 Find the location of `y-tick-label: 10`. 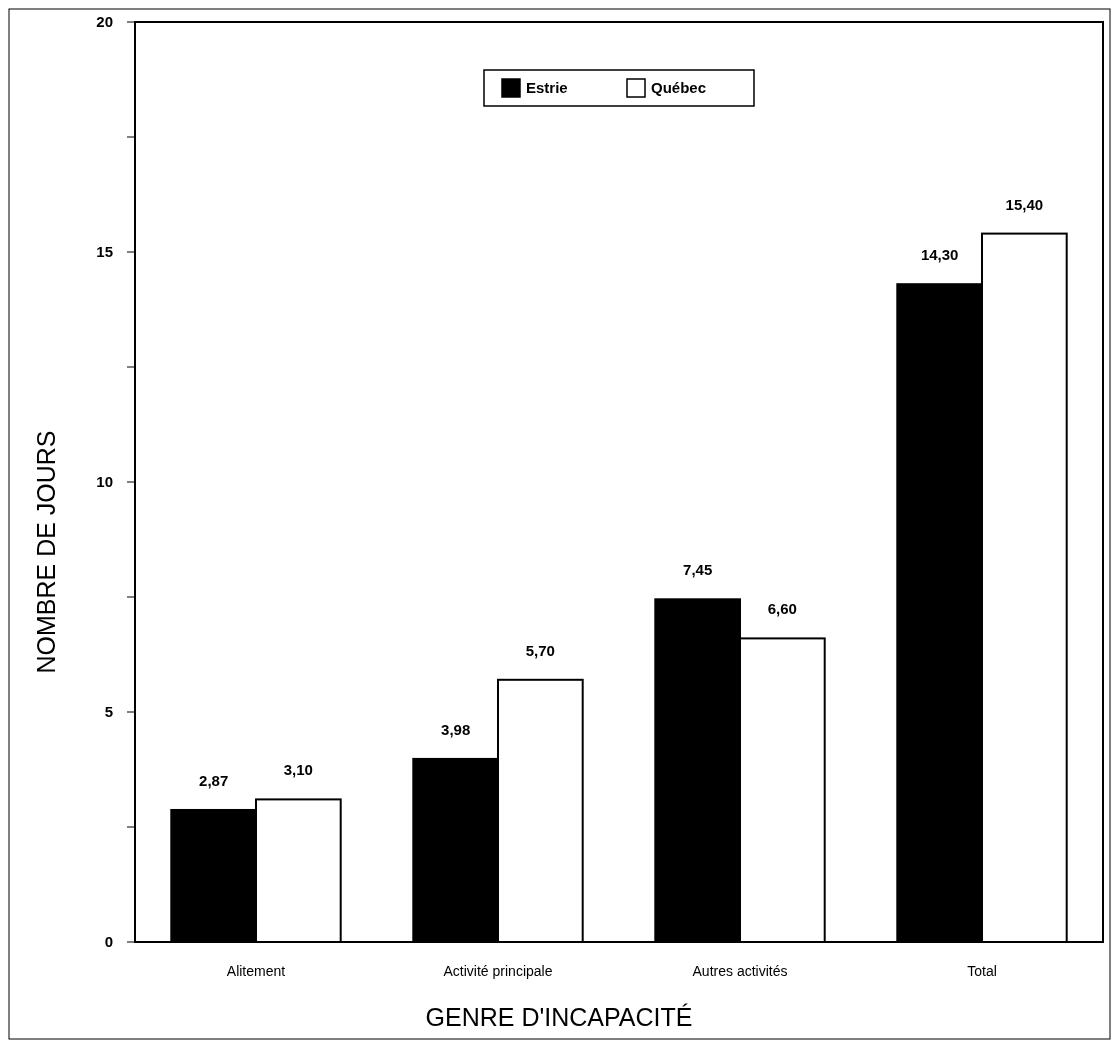

y-tick-label: 10 is located at coordinates (104, 482).